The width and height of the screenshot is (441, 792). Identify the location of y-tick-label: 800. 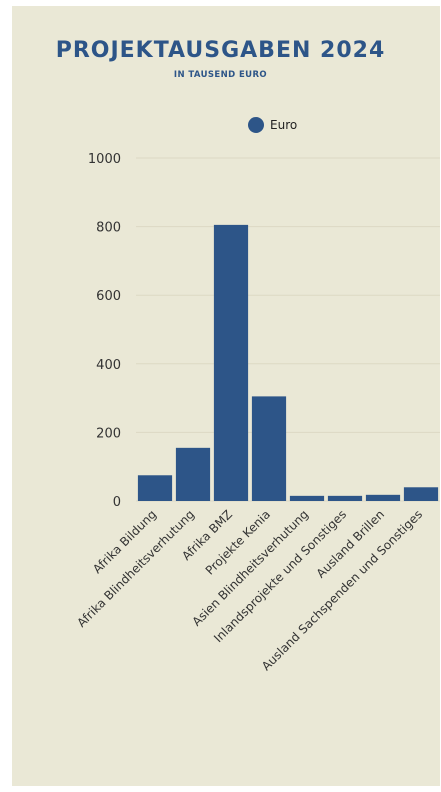
(108, 228).